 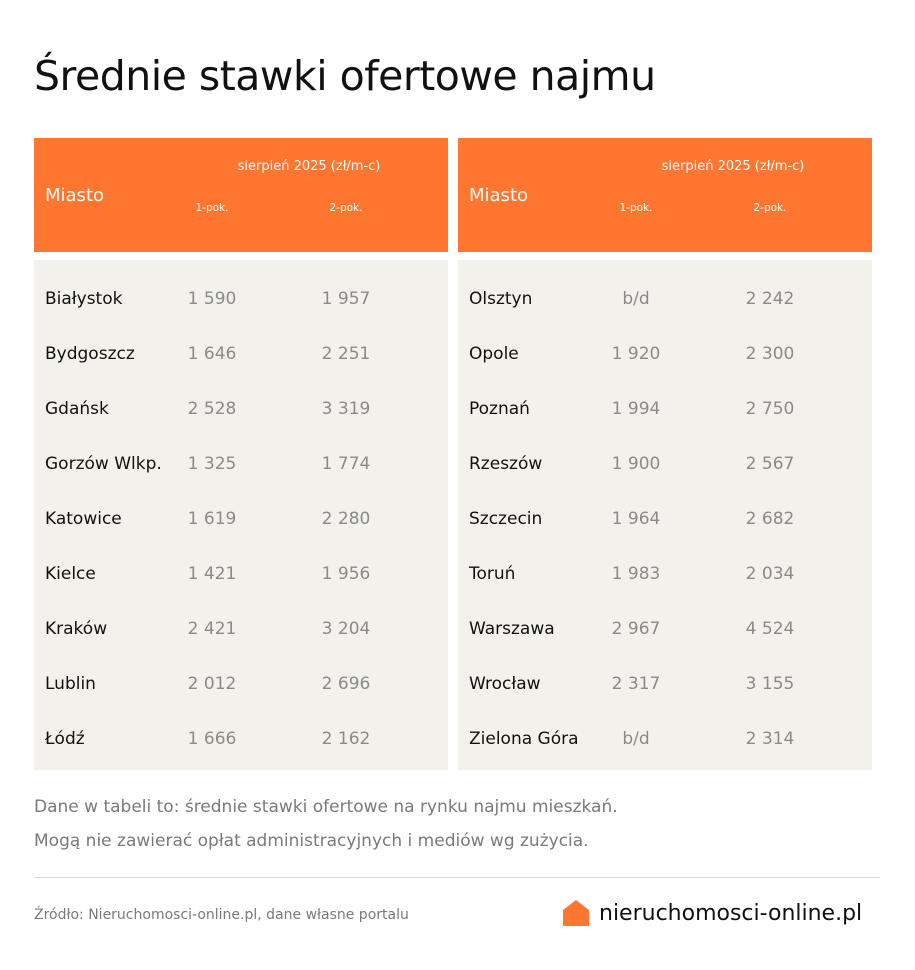 I want to click on city-name: Zielona Góra, so click(x=524, y=739).